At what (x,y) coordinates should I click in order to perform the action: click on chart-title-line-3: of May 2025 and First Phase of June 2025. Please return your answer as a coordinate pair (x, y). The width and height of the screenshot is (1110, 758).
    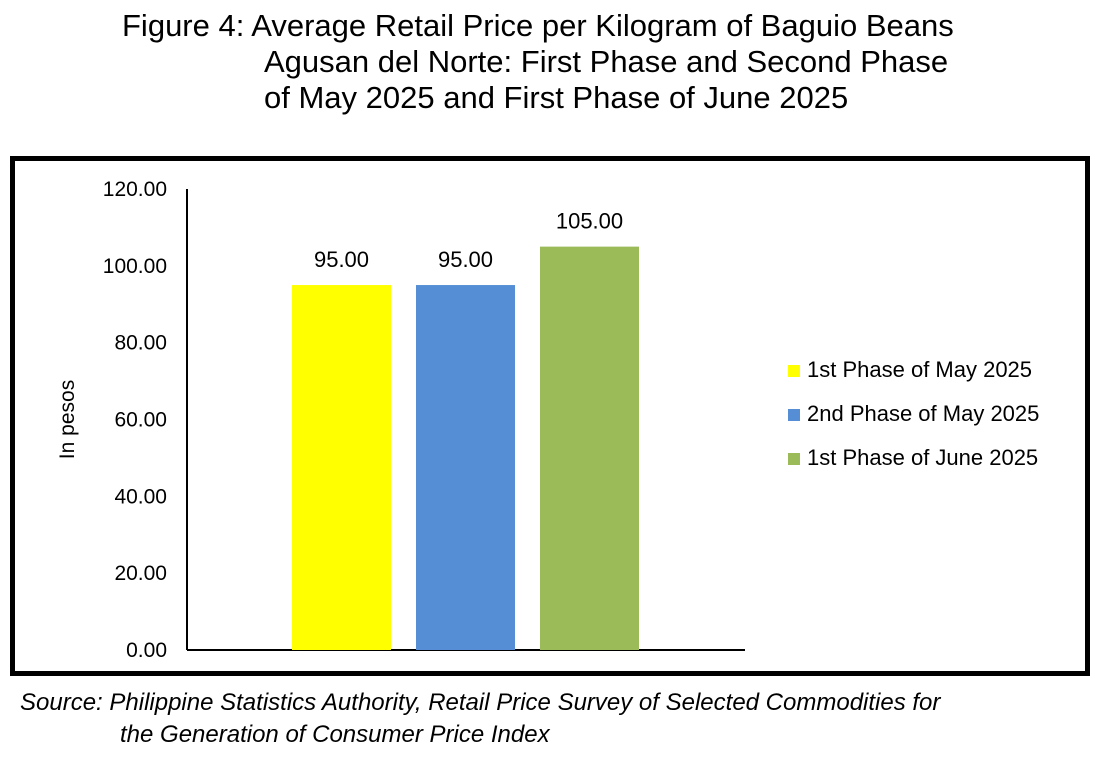
    Looking at the image, I should click on (556, 97).